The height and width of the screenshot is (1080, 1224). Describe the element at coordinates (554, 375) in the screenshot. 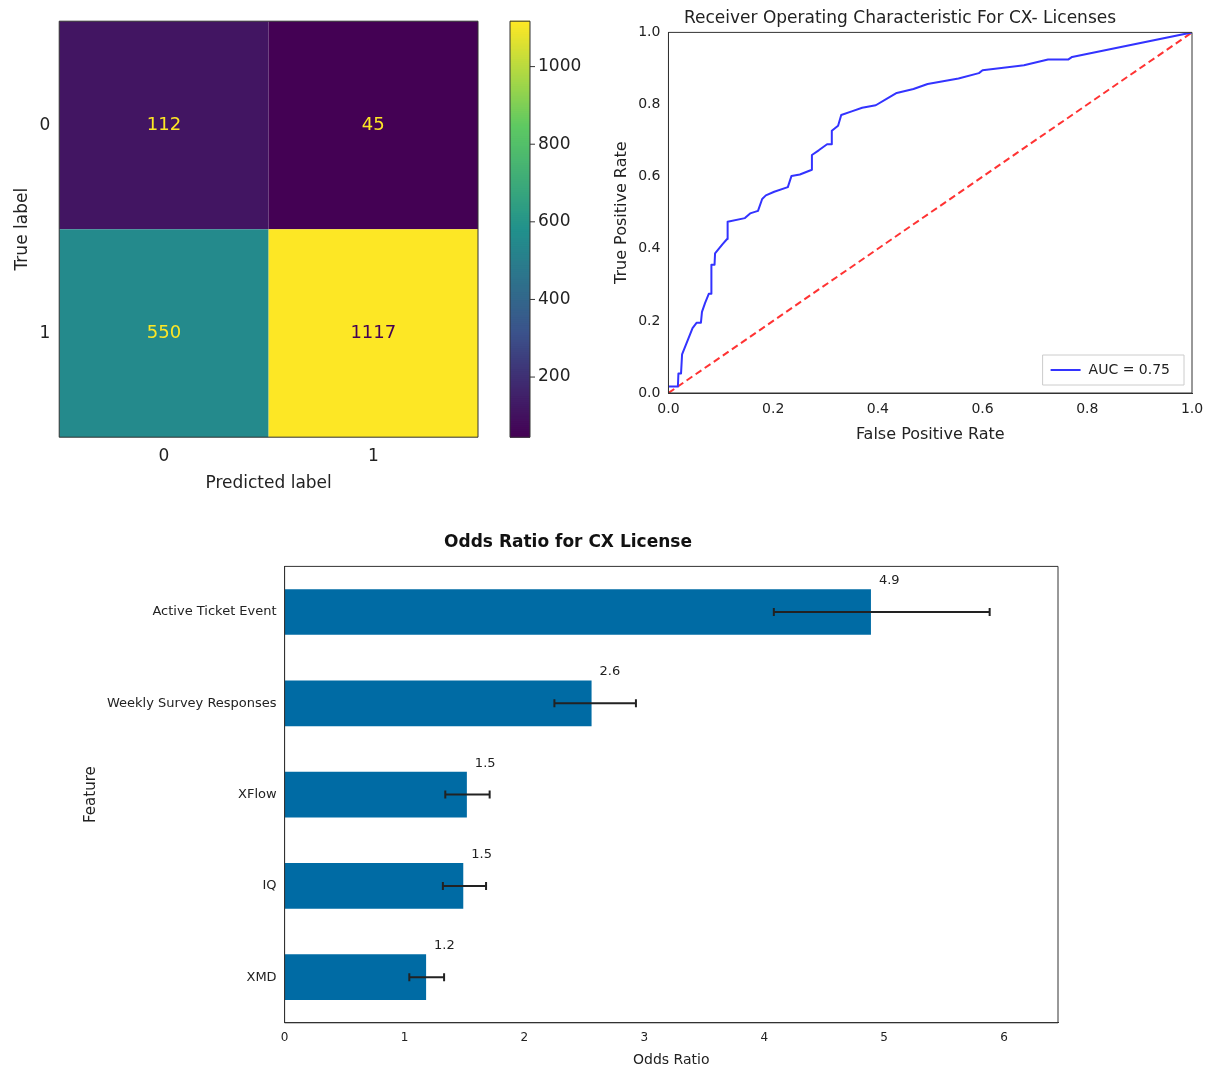

I see `color-bar-label: 200` at that location.